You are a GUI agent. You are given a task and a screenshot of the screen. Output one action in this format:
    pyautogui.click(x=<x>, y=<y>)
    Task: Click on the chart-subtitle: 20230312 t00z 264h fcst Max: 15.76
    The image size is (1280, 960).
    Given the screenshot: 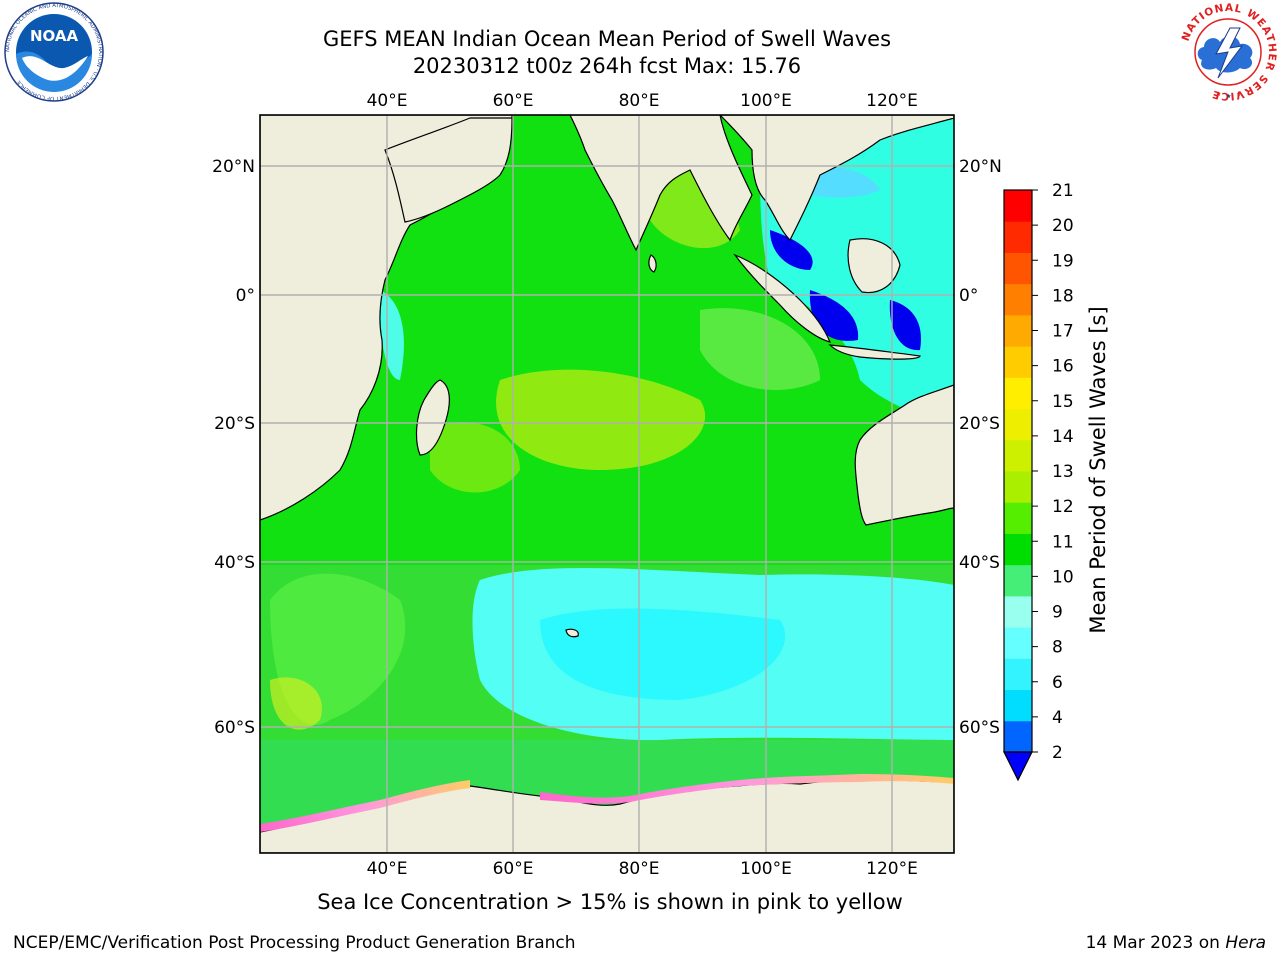 What is the action you would take?
    pyautogui.click(x=607, y=66)
    